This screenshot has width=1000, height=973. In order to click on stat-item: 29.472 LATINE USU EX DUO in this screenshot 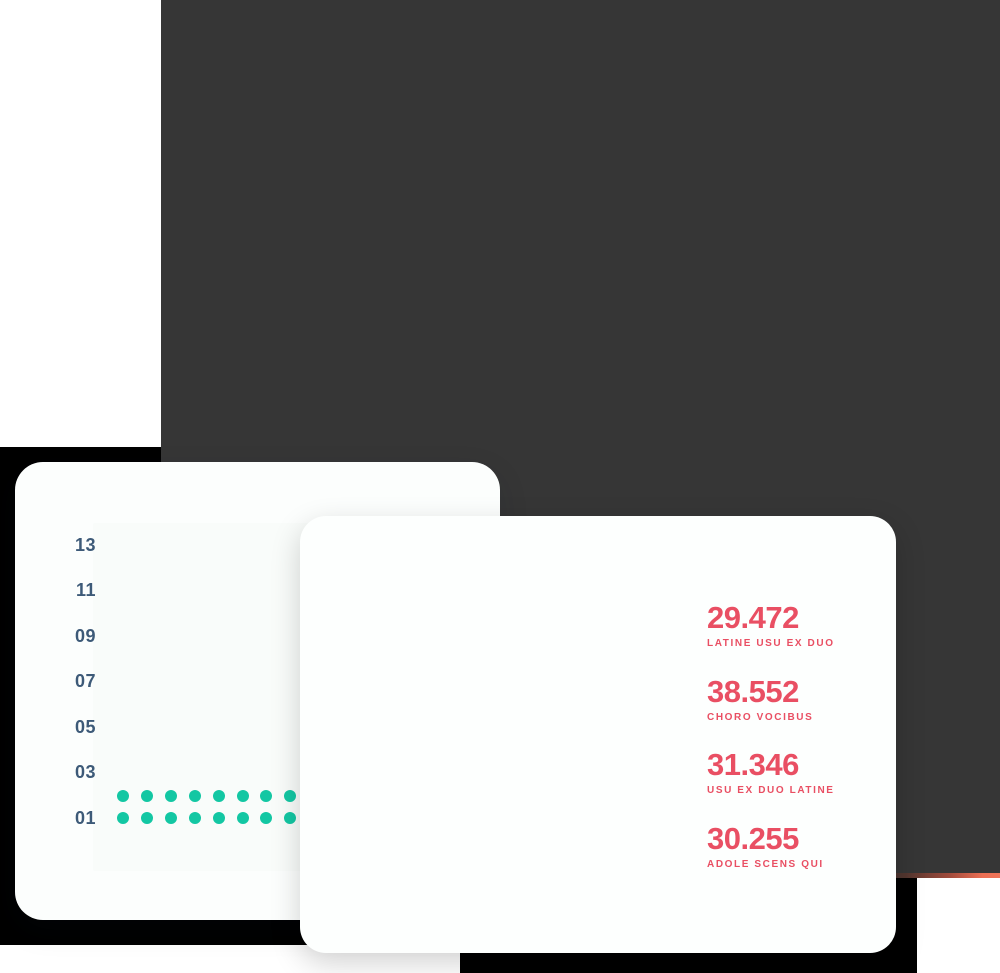, I will do `click(797, 625)`.